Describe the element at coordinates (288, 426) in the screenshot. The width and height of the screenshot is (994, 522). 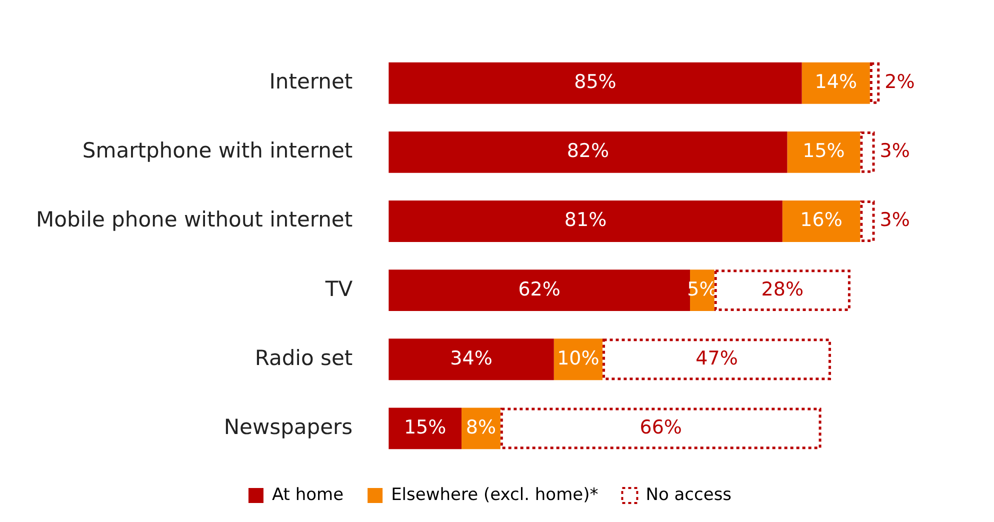
I see `y-tick-label: Newspapers` at that location.